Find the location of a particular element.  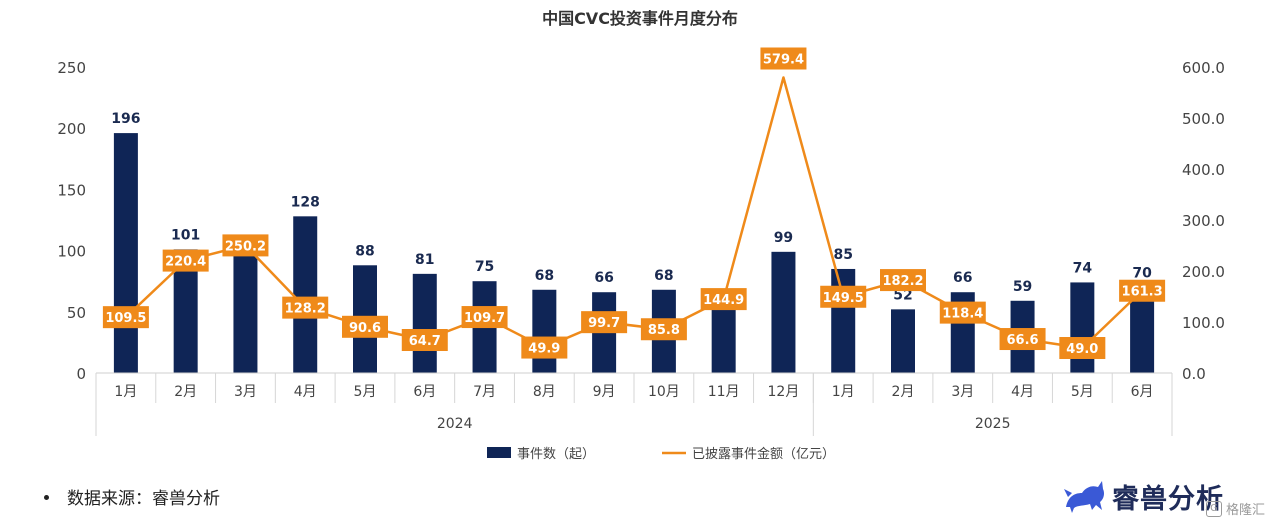

watermark-text: 格隆汇 is located at coordinates (1246, 510).